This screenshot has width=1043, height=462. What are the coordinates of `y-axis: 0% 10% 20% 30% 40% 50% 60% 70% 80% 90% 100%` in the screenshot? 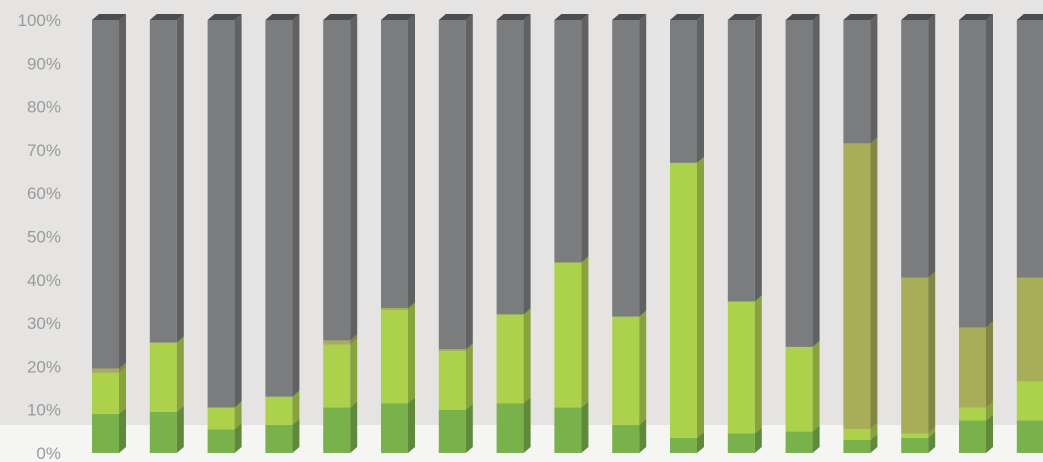 It's located at (39, 236).